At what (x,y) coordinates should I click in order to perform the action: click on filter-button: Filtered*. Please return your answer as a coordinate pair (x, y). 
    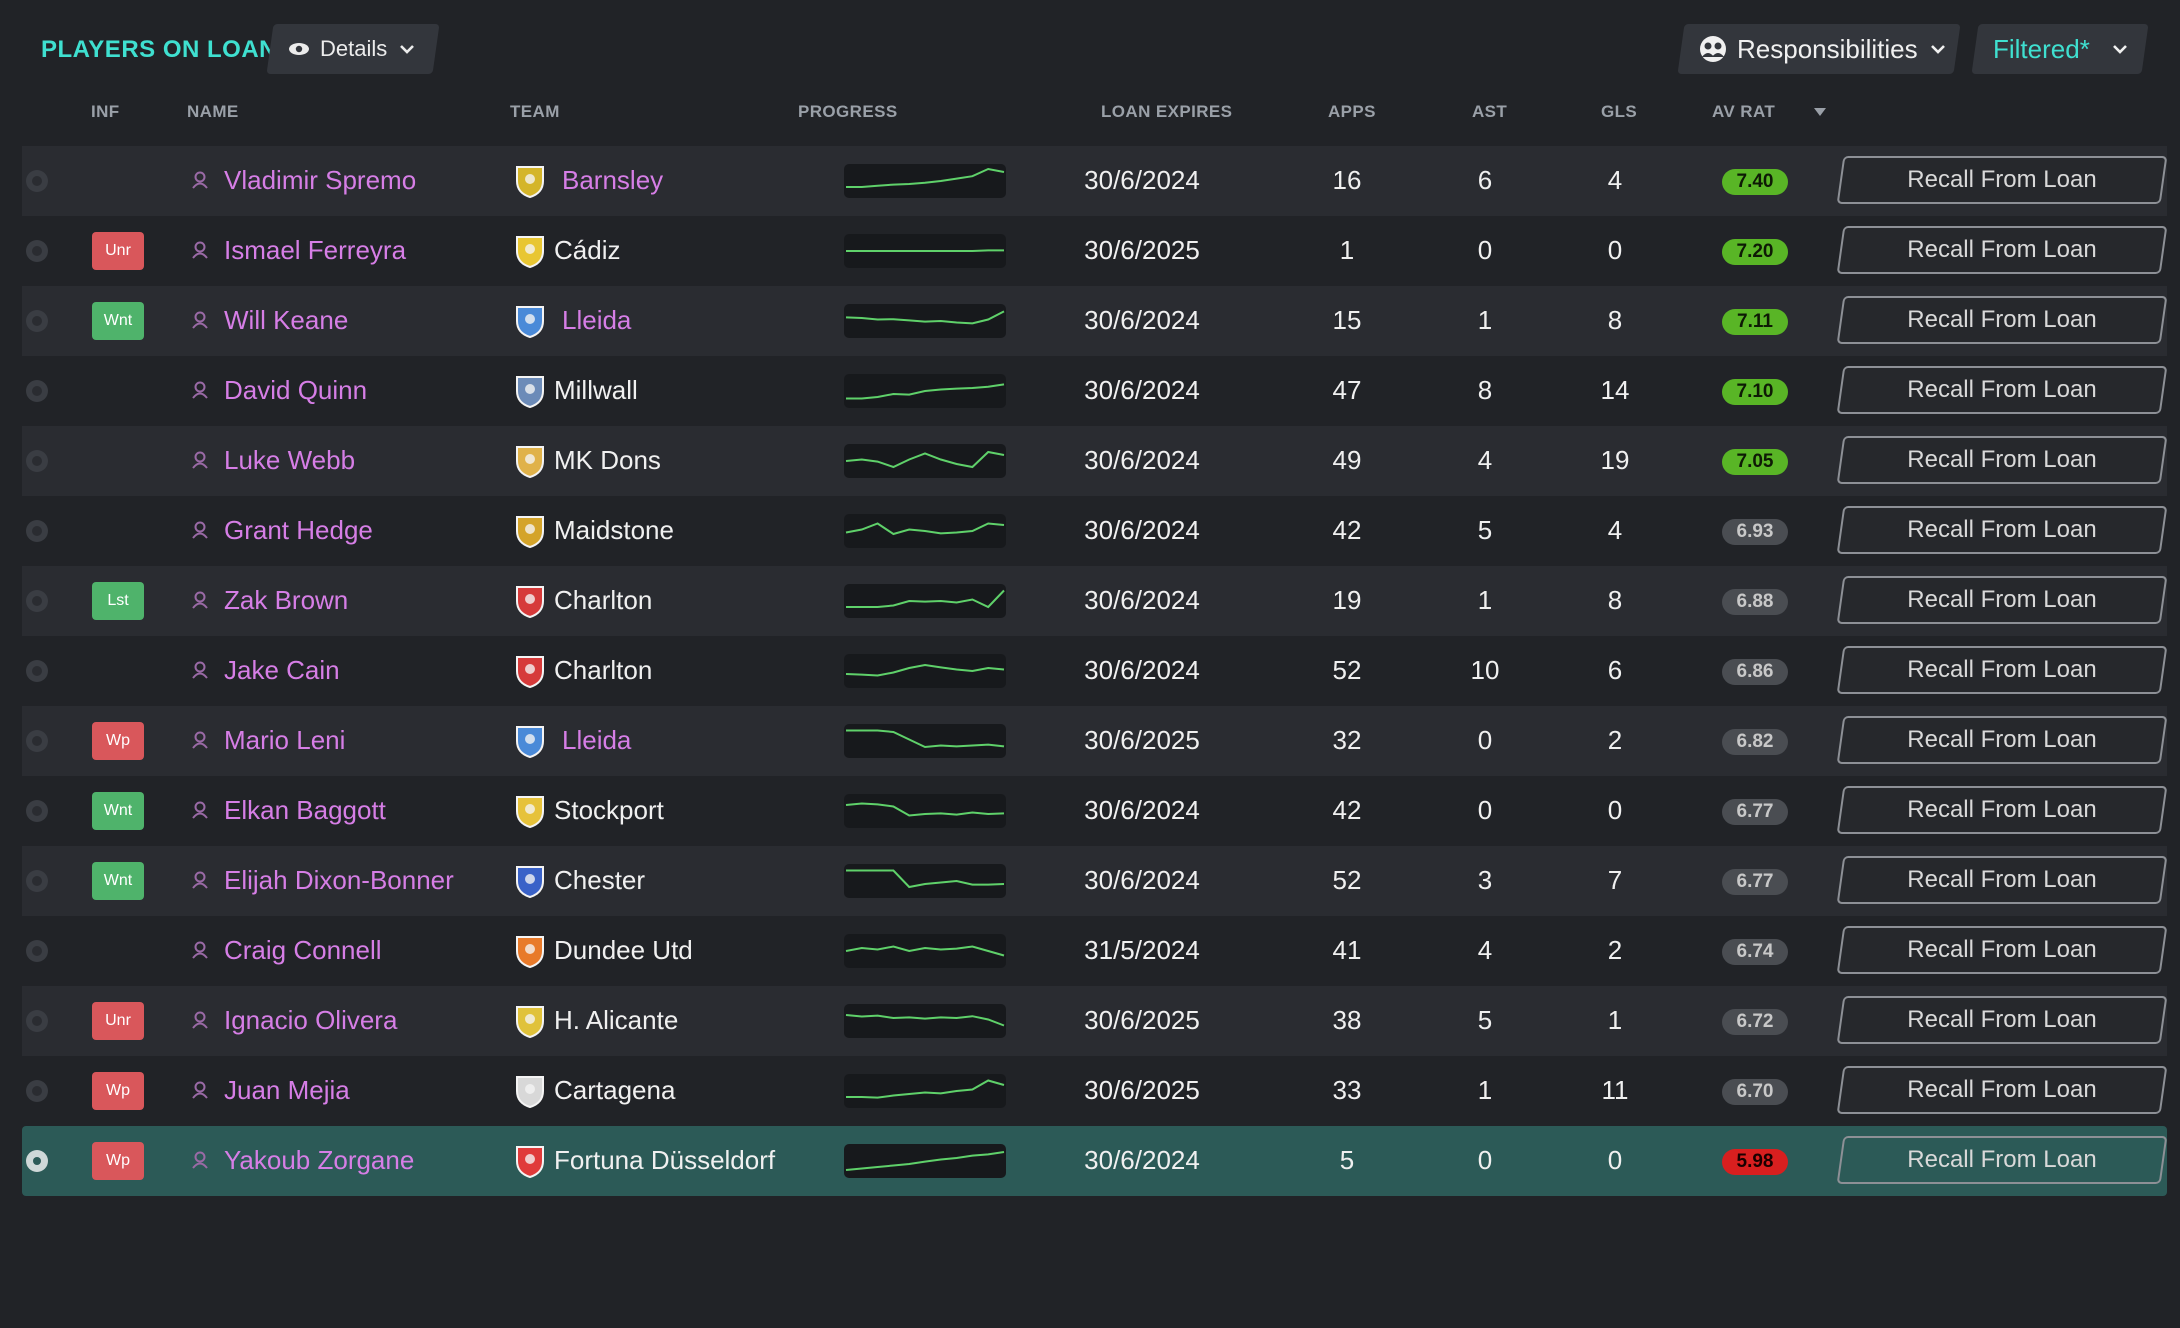
    Looking at the image, I should click on (2060, 49).